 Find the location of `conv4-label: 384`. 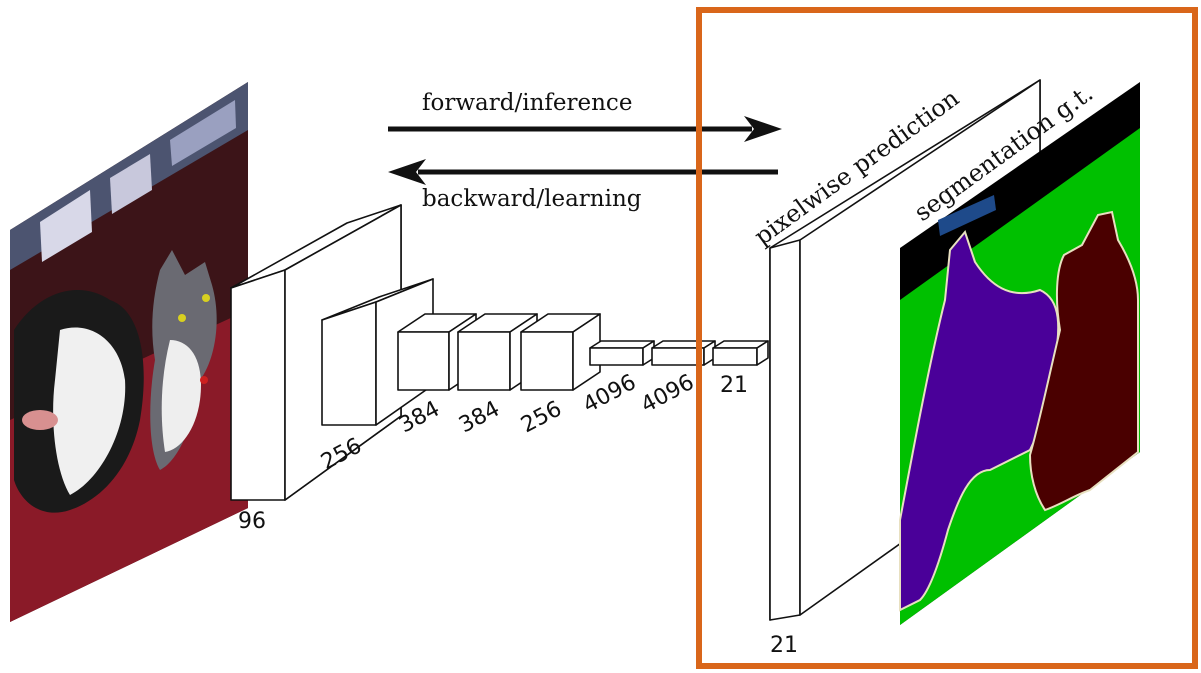

conv4-label: 384 is located at coordinates (479, 418).